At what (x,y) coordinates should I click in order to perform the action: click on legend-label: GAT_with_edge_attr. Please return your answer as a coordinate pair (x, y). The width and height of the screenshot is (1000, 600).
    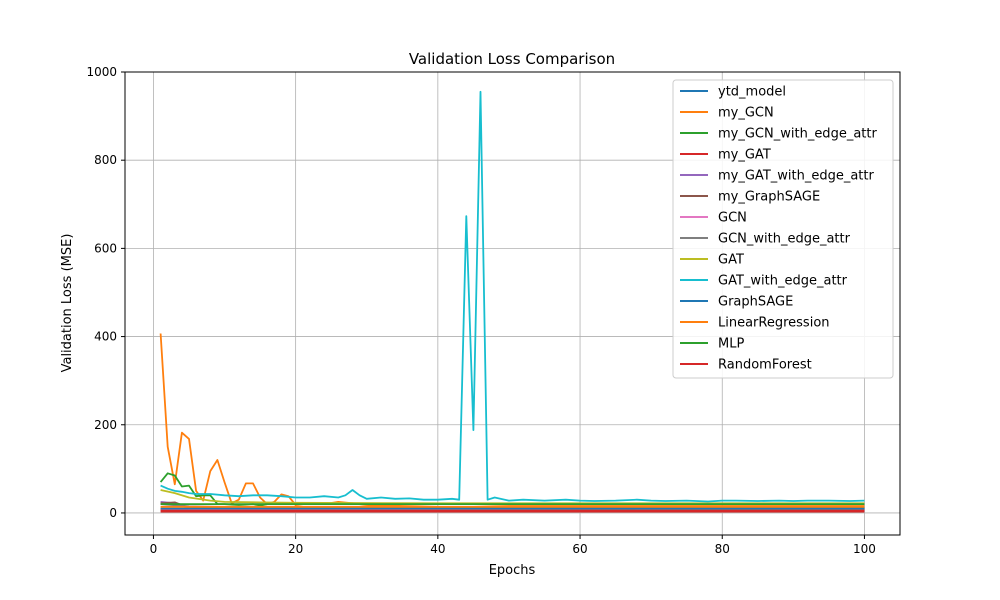
    Looking at the image, I should click on (783, 281).